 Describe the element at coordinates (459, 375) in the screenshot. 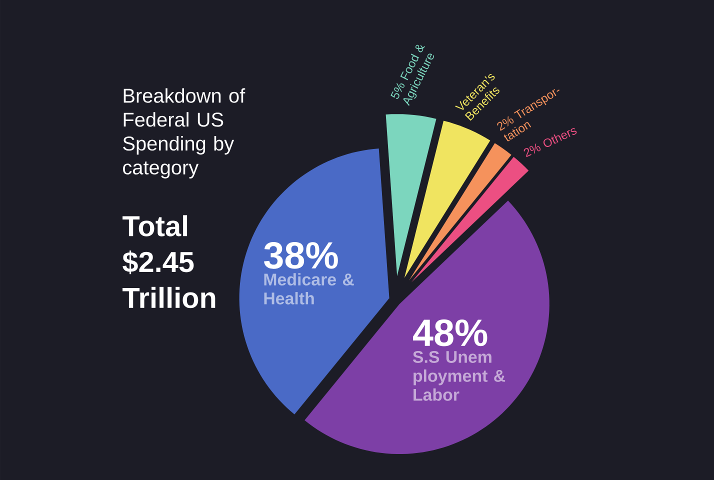

I see `slice-label: S.S Unem ployment & Labor` at that location.